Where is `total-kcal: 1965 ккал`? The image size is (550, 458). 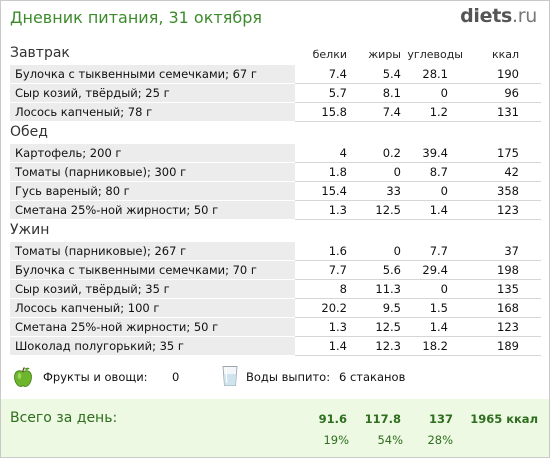
total-kcal: 1965 ккал is located at coordinates (504, 419).